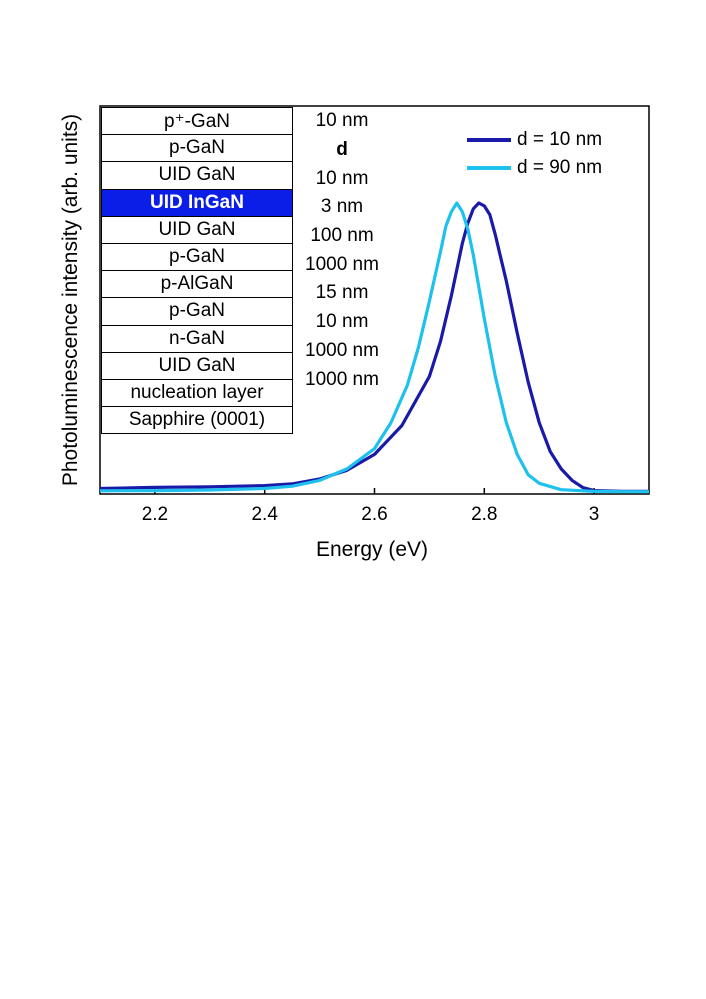  Describe the element at coordinates (342, 150) in the screenshot. I see `layer-thickness: d` at that location.